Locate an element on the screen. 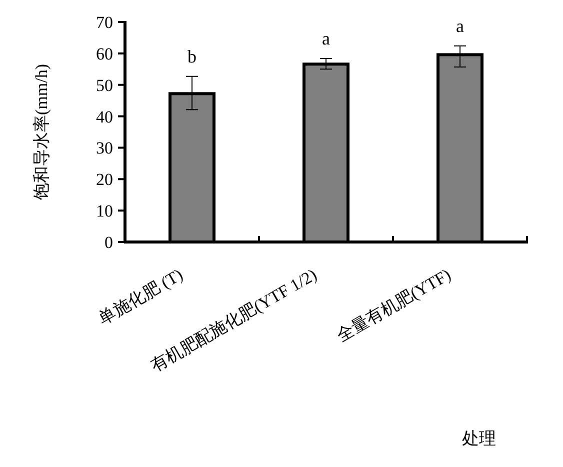  y-tick-label: 20 is located at coordinates (104, 180).